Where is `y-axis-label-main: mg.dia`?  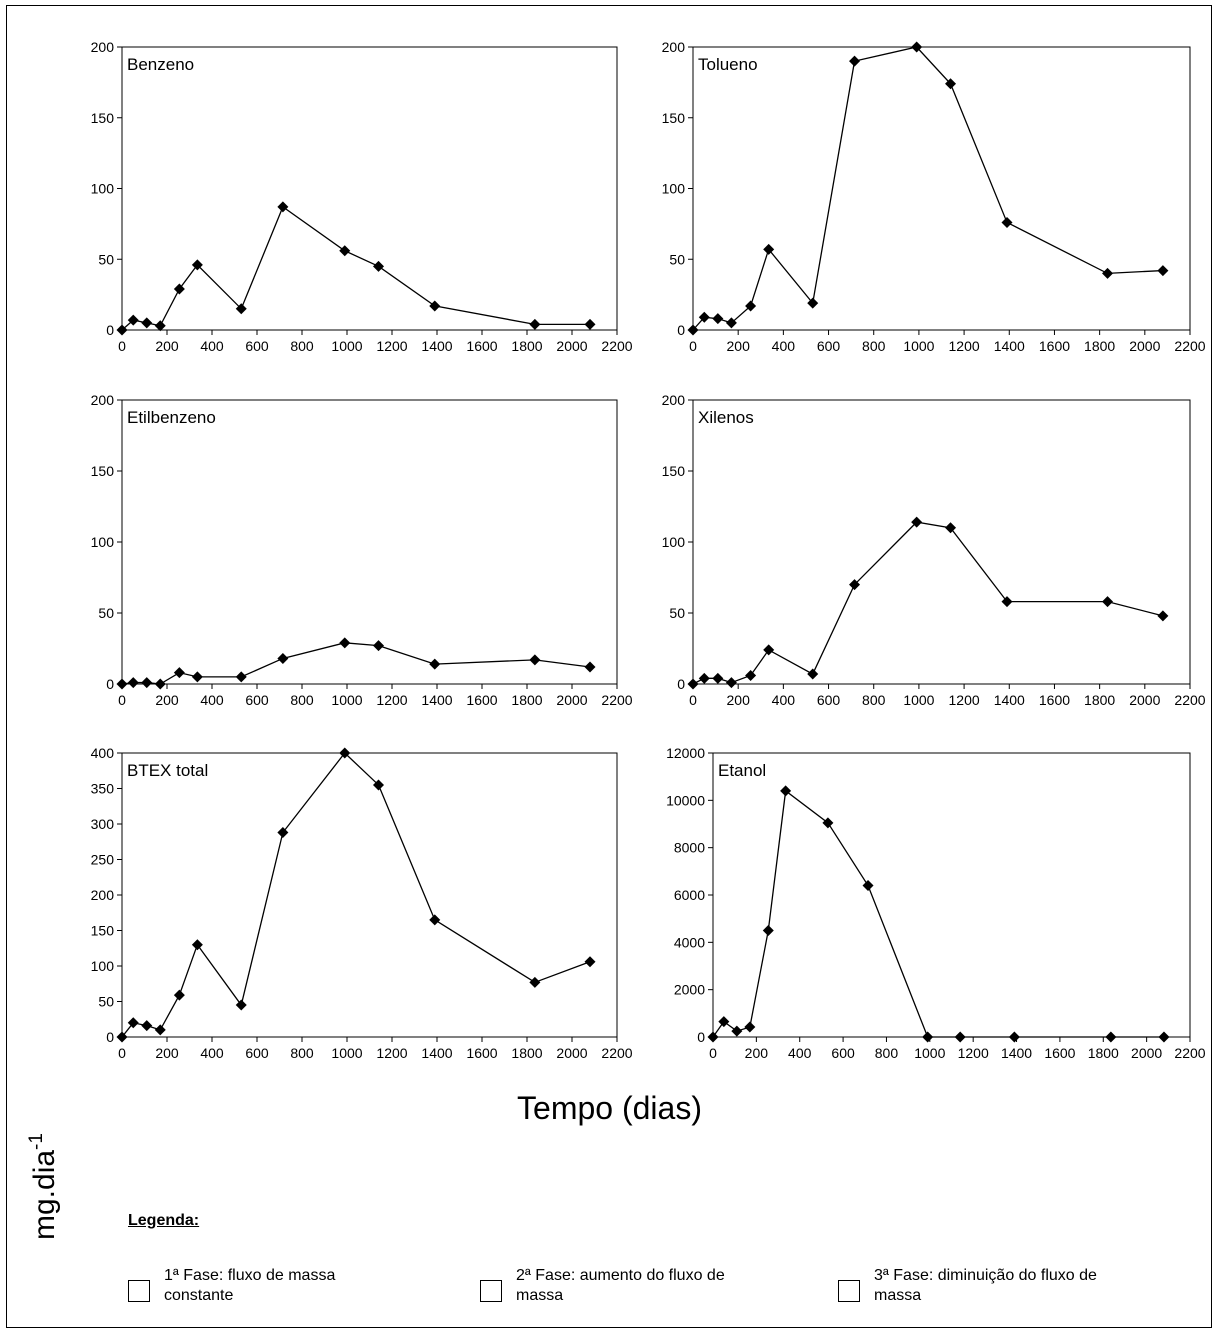 y-axis-label-main: mg.dia is located at coordinates (44, 1195).